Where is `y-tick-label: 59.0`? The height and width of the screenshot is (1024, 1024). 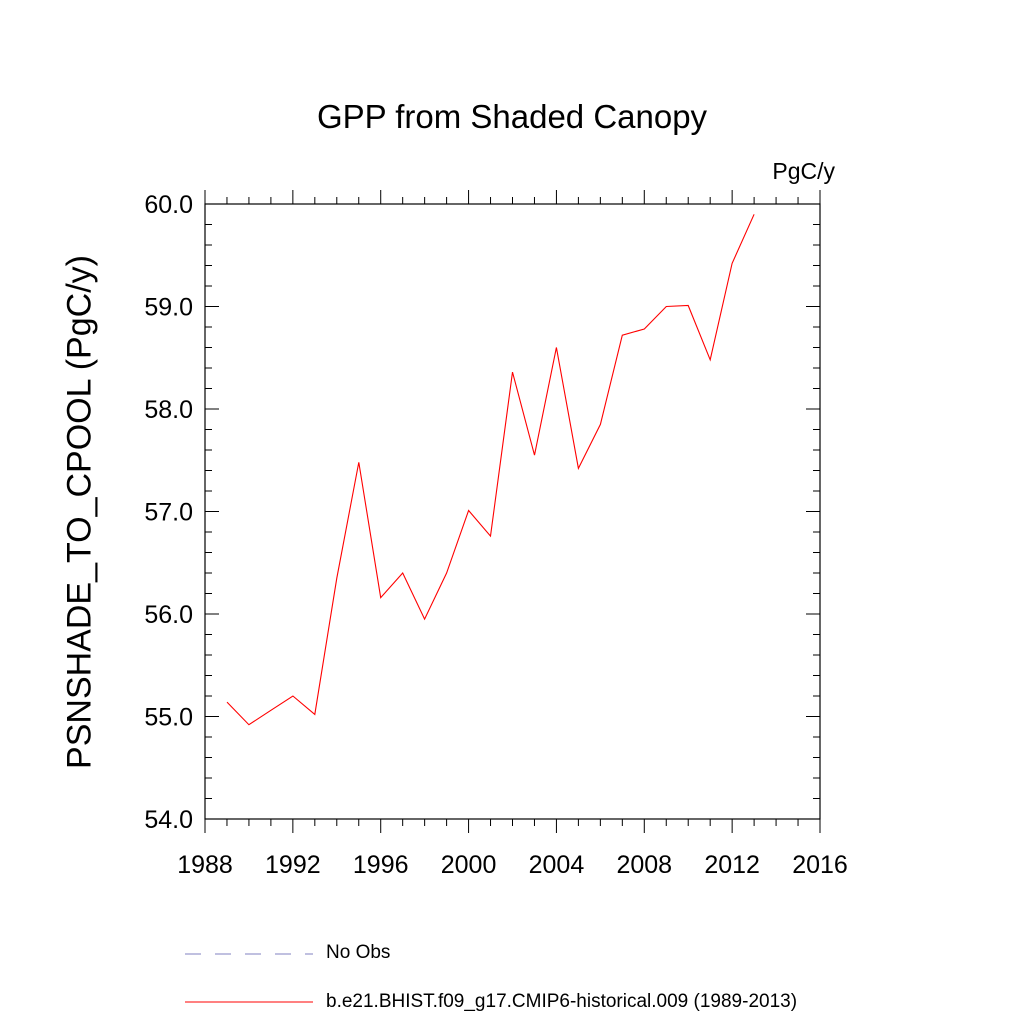 y-tick-label: 59.0 is located at coordinates (168, 308).